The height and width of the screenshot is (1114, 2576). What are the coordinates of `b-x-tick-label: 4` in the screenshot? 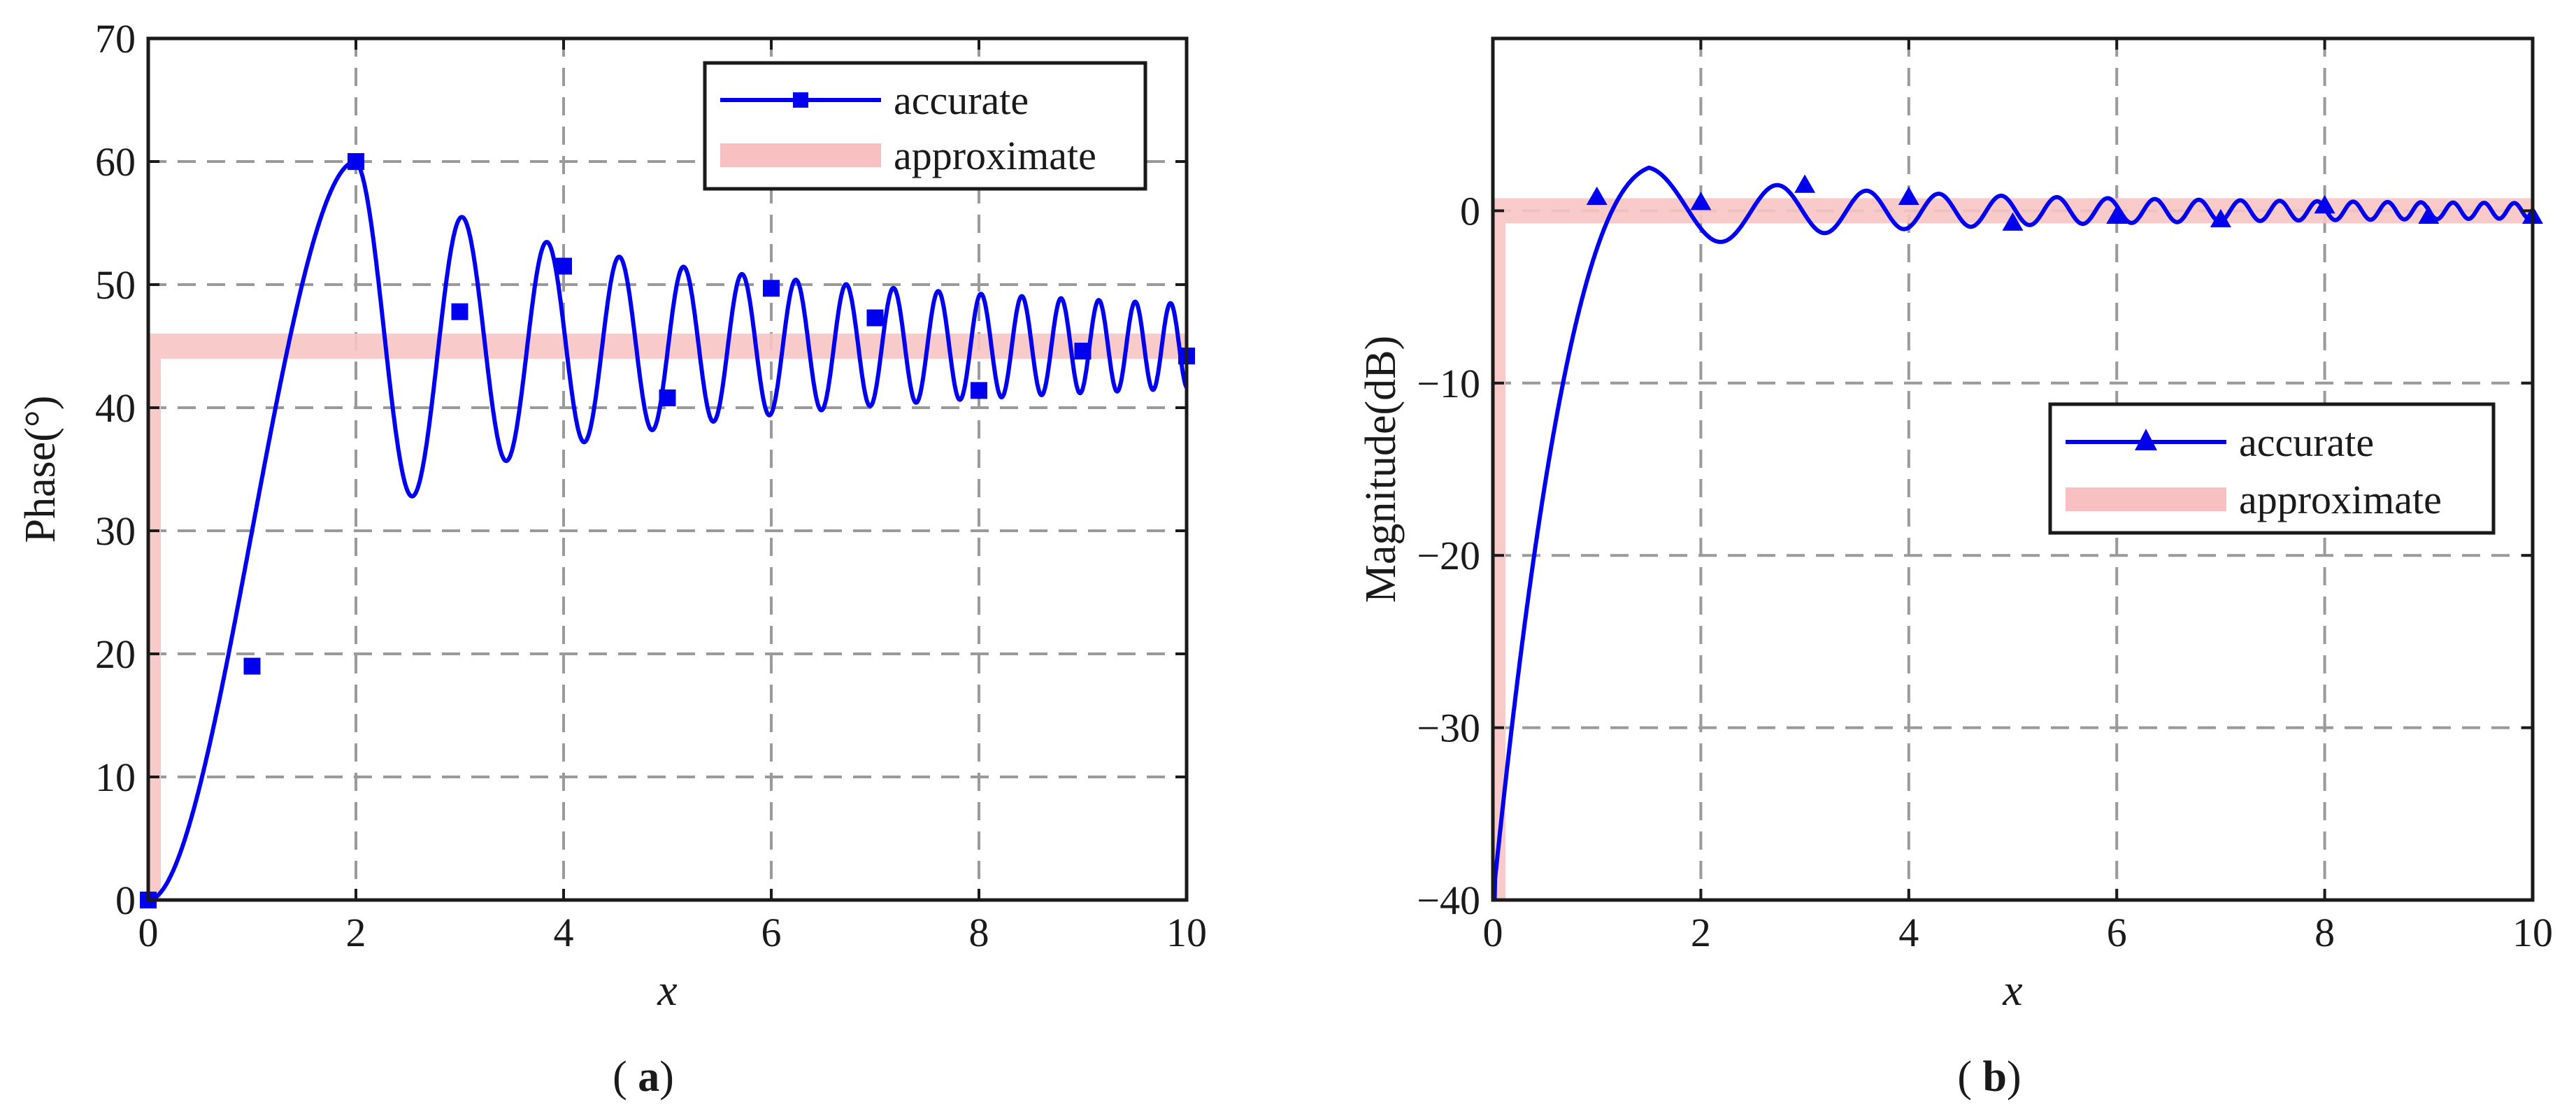 It's located at (1908, 932).